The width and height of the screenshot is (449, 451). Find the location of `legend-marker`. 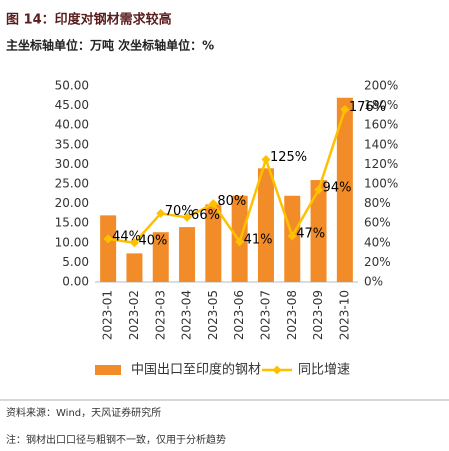

legend-marker is located at coordinates (277, 370).